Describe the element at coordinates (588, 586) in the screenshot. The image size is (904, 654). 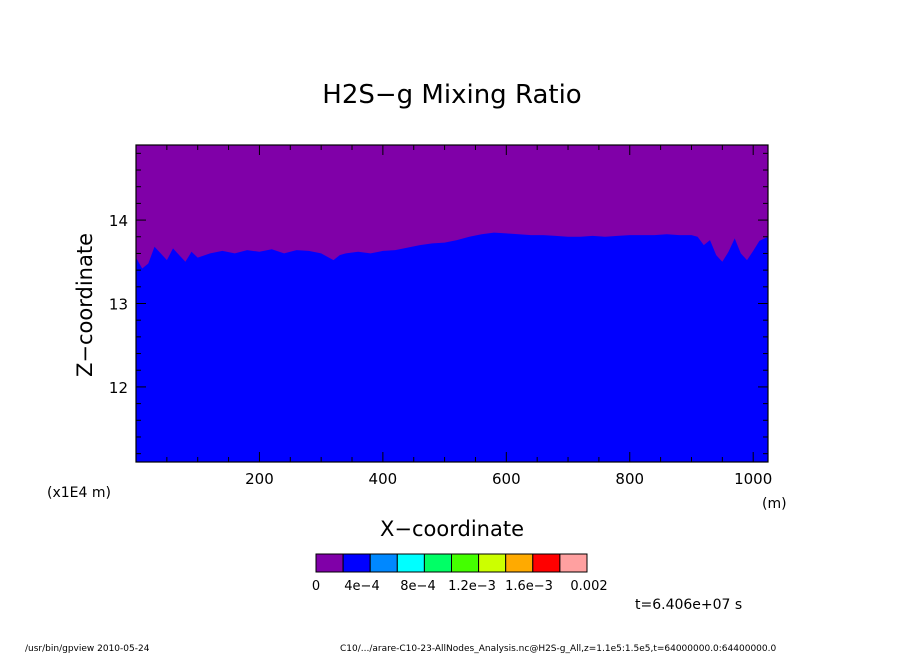
I see `colorbar-label: 0.002` at that location.